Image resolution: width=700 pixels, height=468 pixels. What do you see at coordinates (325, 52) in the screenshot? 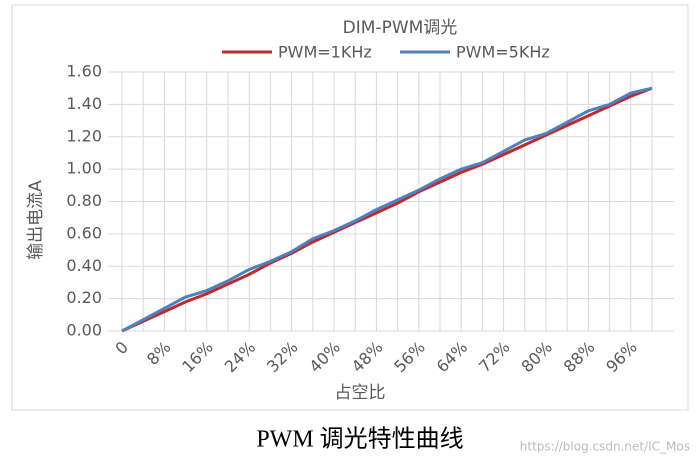
I see `legend-label: PWM=1KHz` at bounding box center [325, 52].